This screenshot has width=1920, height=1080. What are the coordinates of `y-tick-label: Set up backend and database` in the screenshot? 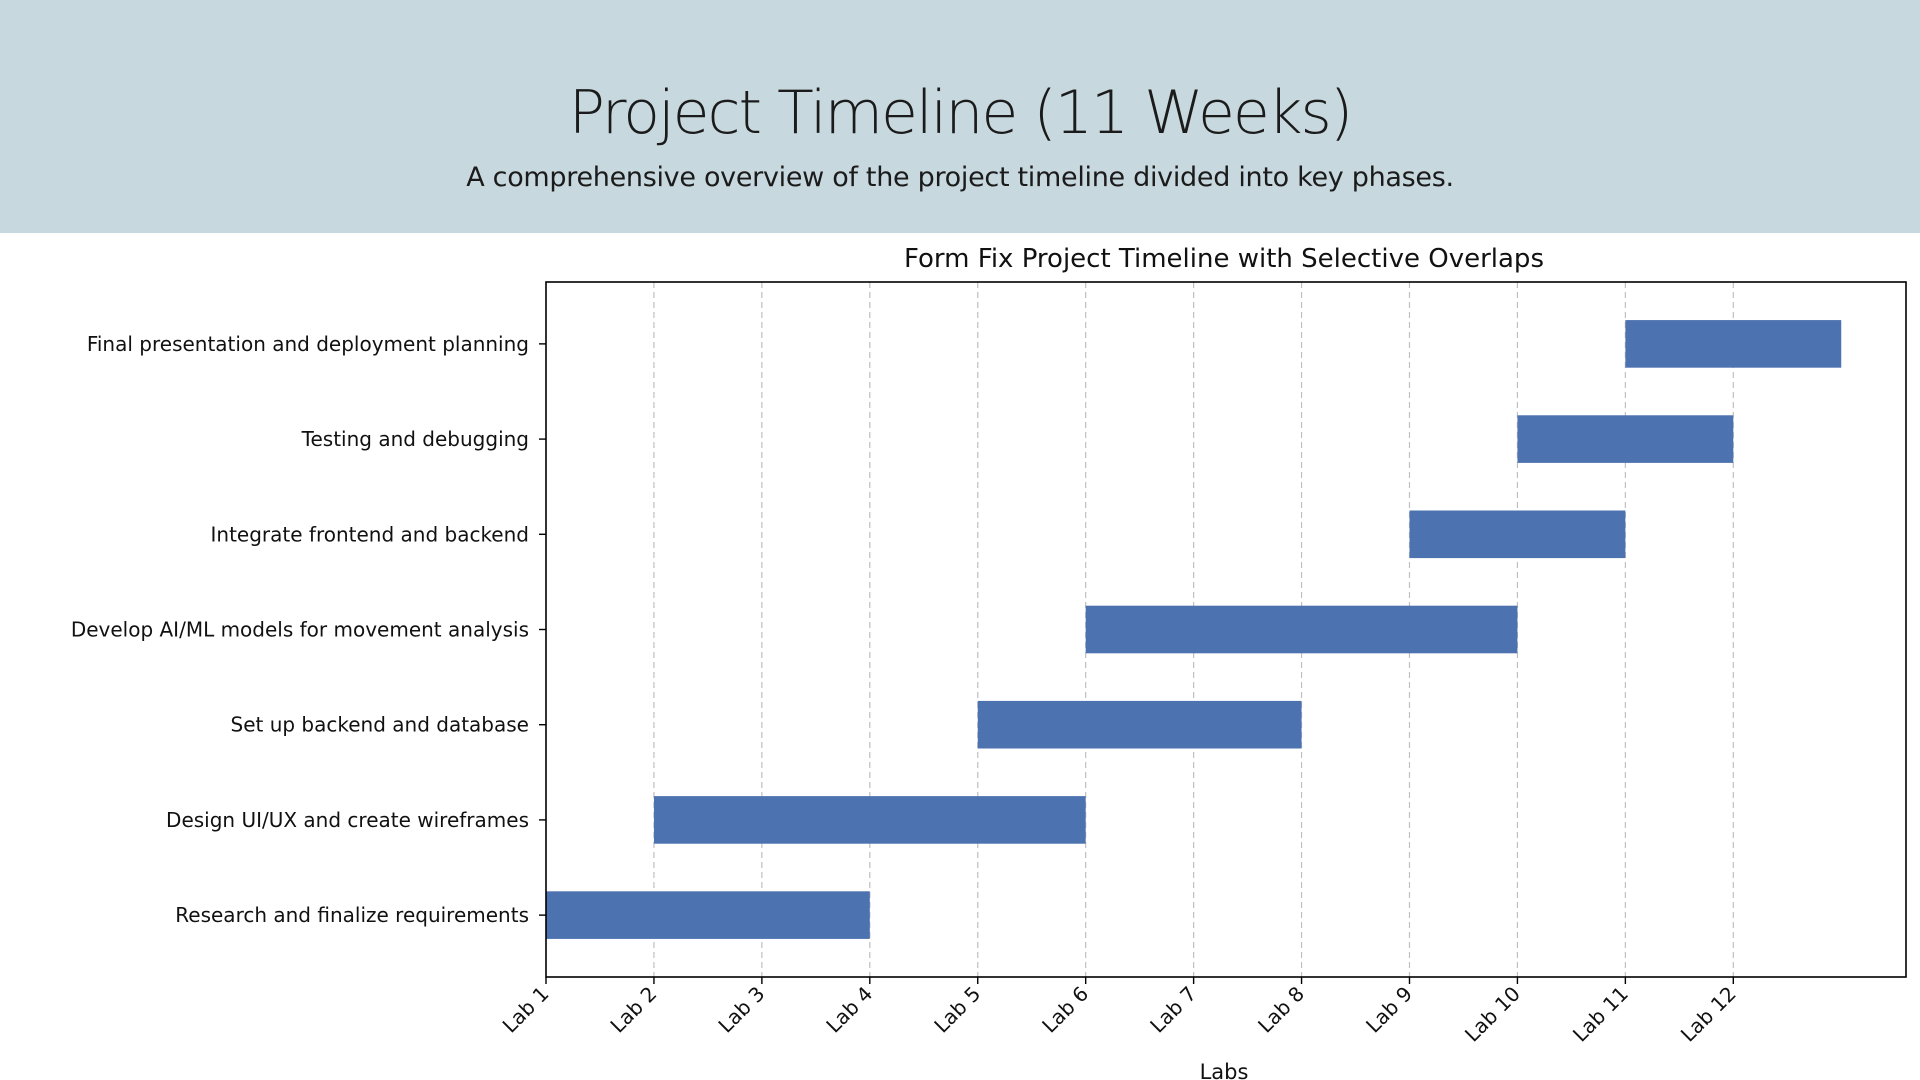 It's located at (380, 725).